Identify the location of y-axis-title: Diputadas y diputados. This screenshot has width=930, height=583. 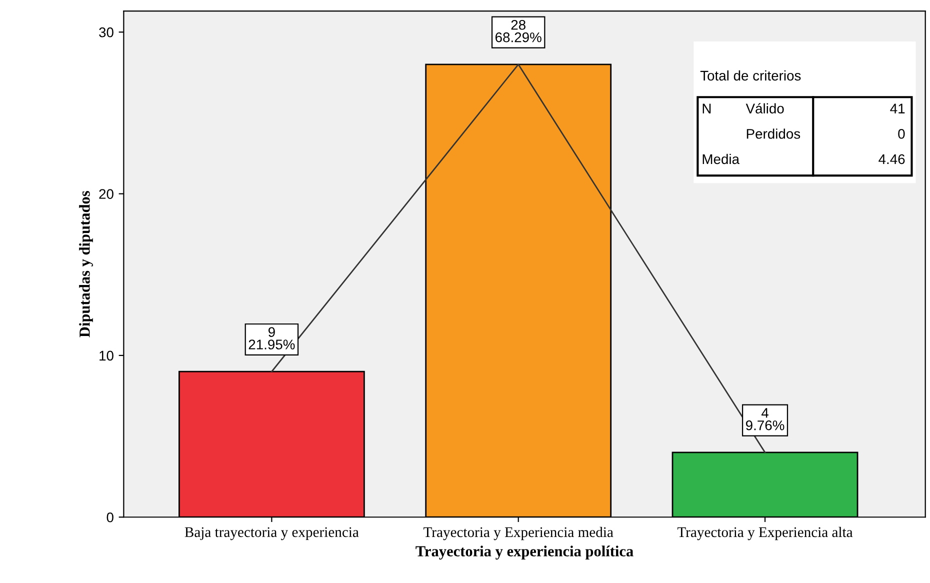
(86, 264).